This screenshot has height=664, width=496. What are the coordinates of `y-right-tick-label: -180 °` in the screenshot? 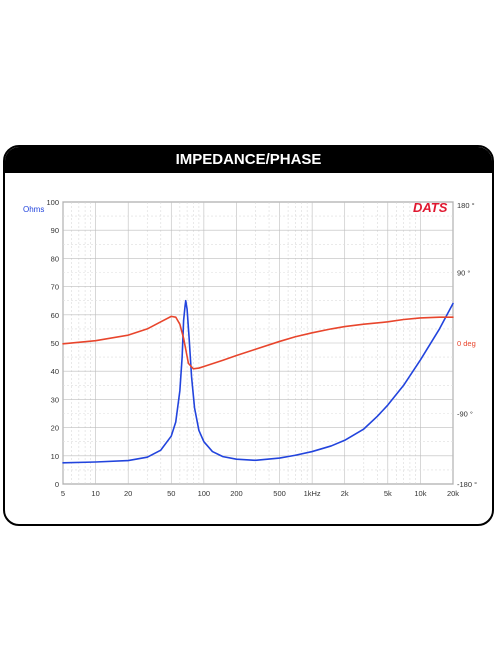 It's located at (467, 484).